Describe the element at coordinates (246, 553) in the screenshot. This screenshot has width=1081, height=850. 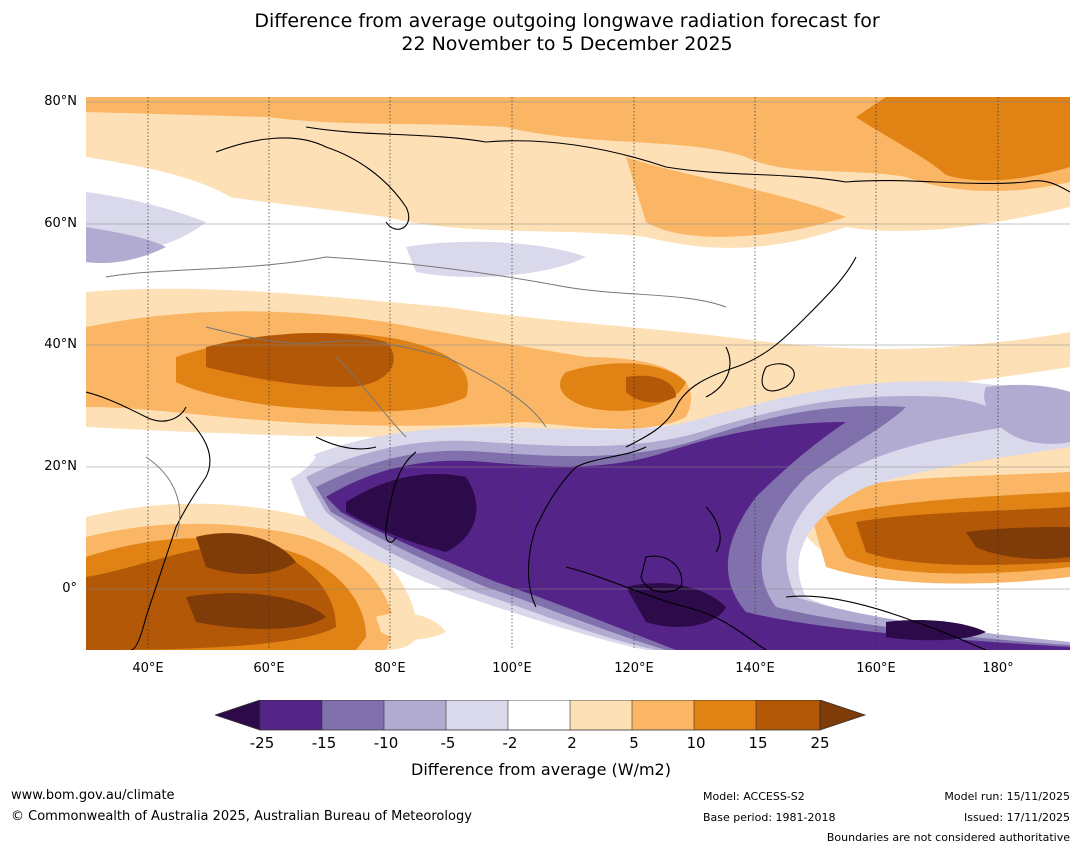
I see `shade-gt25-somalia` at that location.